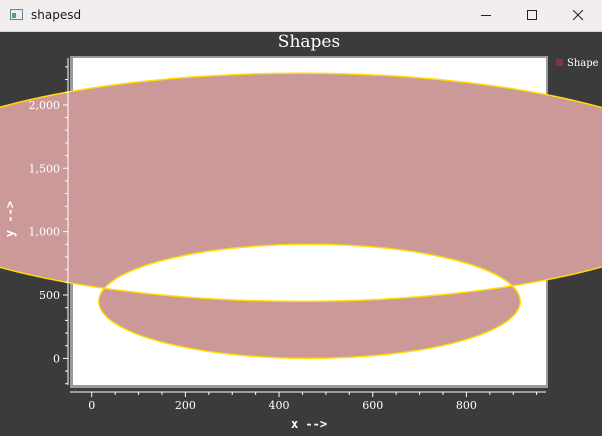  Describe the element at coordinates (16, 14) in the screenshot. I see `app-icon` at that location.